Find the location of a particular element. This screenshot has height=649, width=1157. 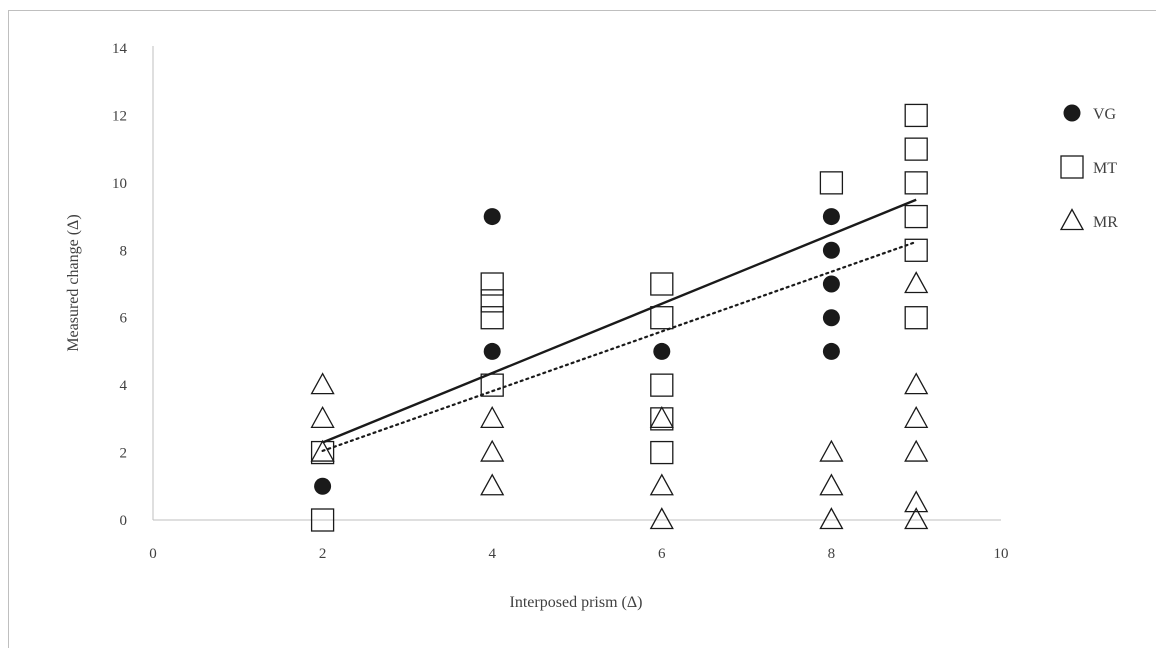

y-tick-label: 10 is located at coordinates (119, 184).